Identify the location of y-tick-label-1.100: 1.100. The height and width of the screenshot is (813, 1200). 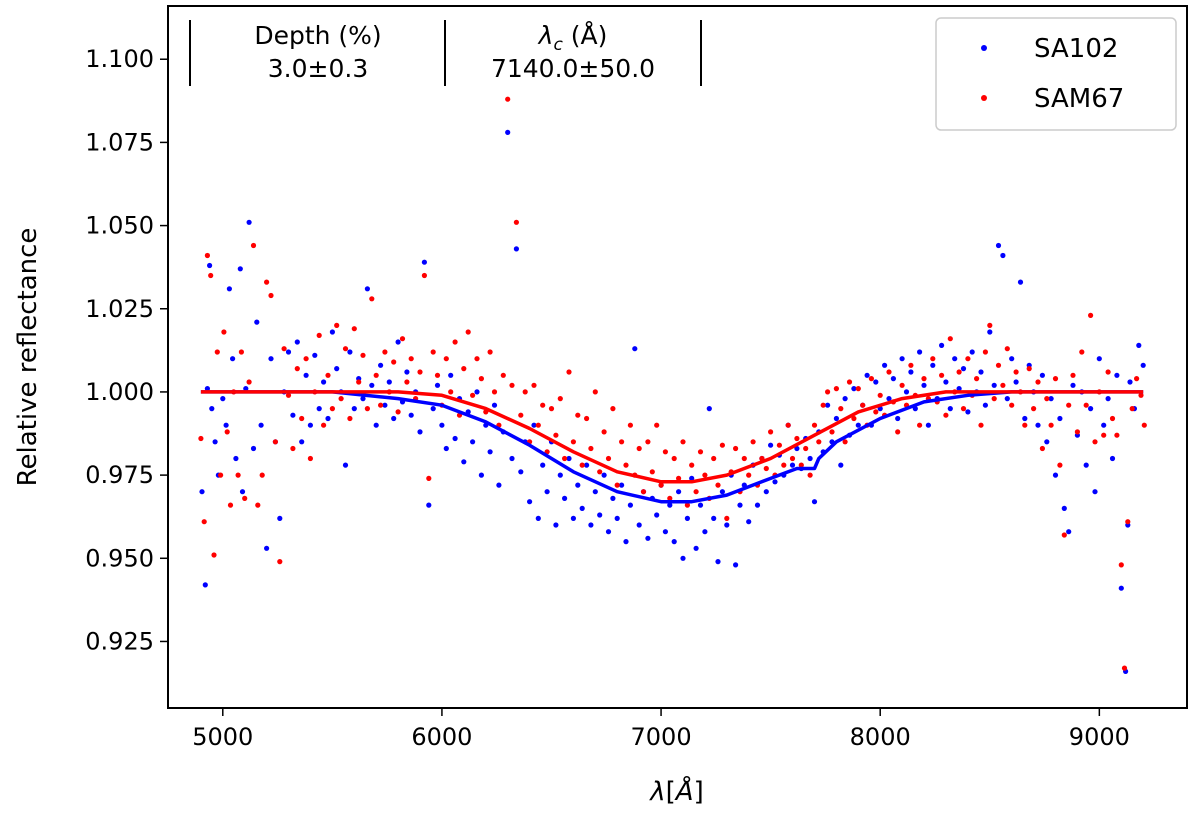
(119, 59).